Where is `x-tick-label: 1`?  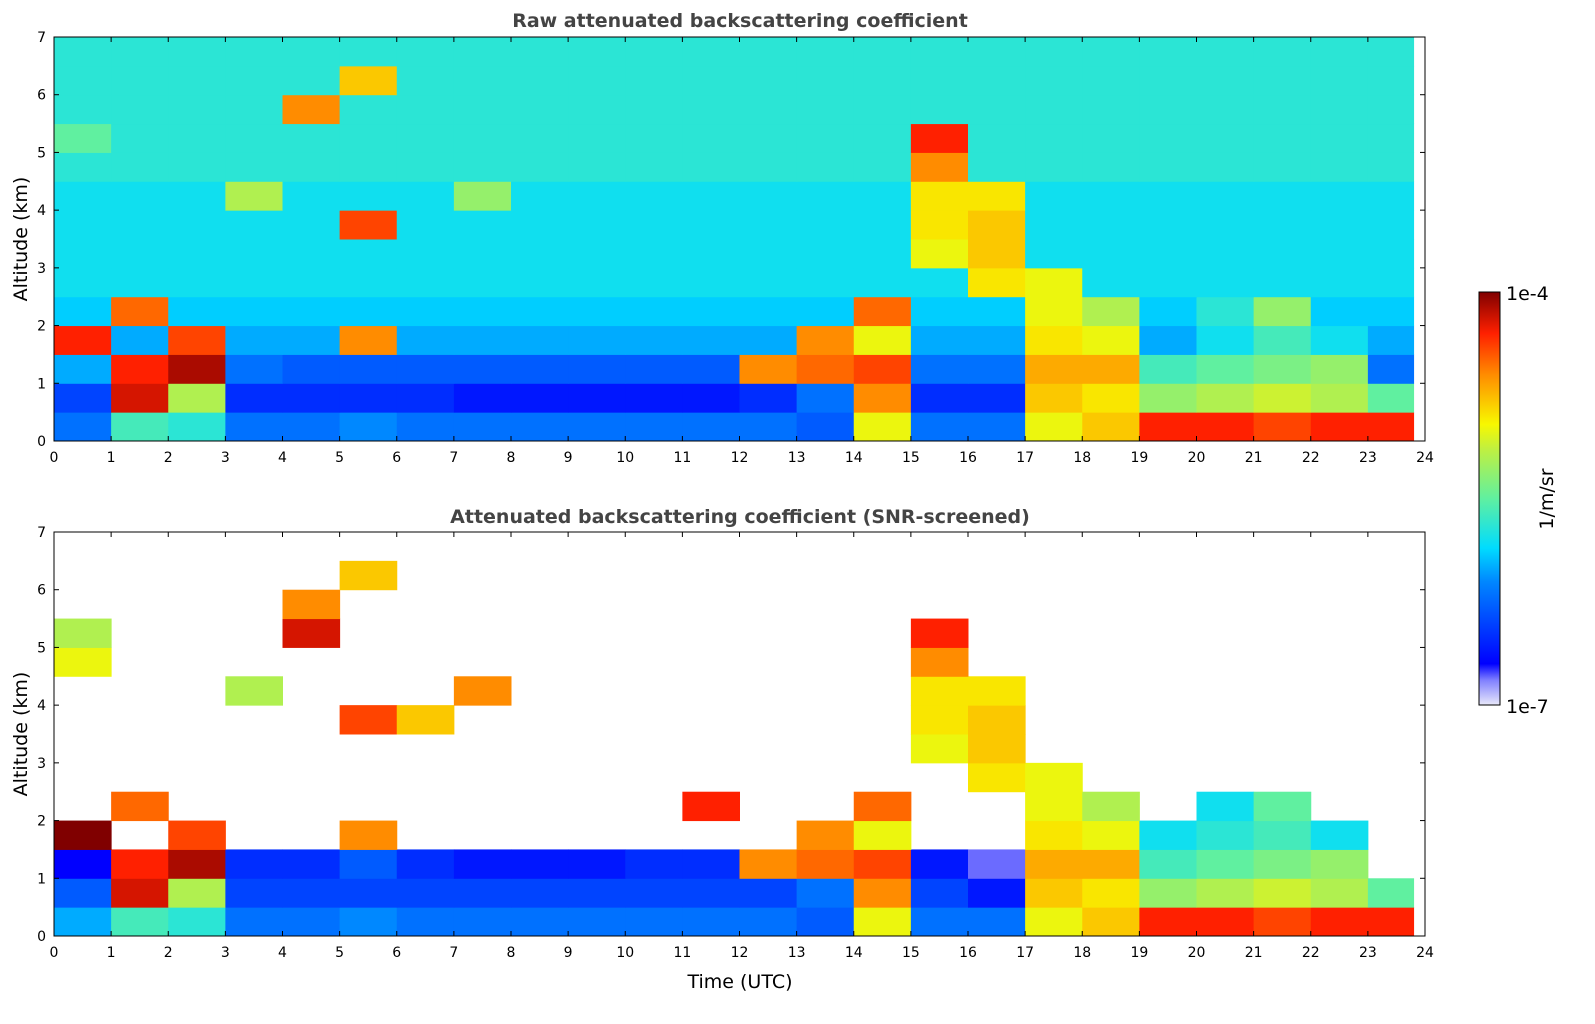 x-tick-label: 1 is located at coordinates (111, 953).